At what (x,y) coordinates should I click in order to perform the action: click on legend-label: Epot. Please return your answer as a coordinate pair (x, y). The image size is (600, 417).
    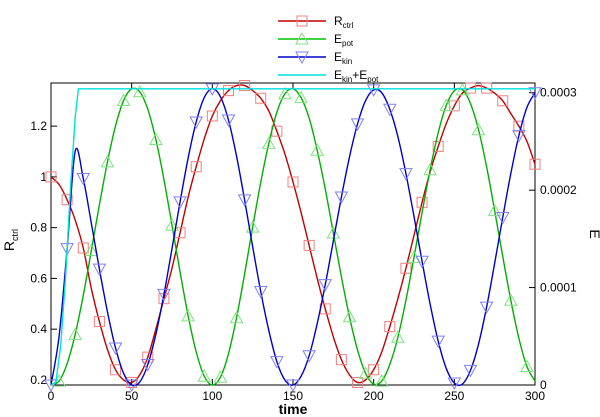
    Looking at the image, I should click on (344, 40).